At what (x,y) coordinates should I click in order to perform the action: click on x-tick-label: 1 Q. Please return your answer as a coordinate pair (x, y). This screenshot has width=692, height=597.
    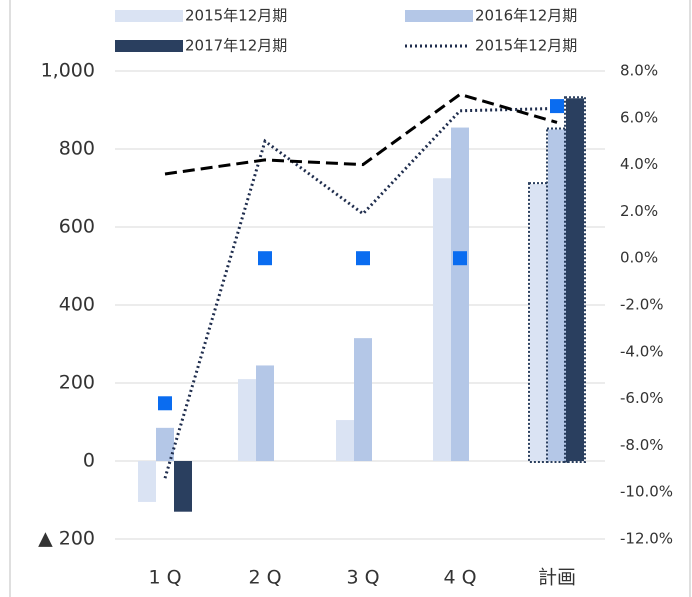
    Looking at the image, I should click on (164, 578).